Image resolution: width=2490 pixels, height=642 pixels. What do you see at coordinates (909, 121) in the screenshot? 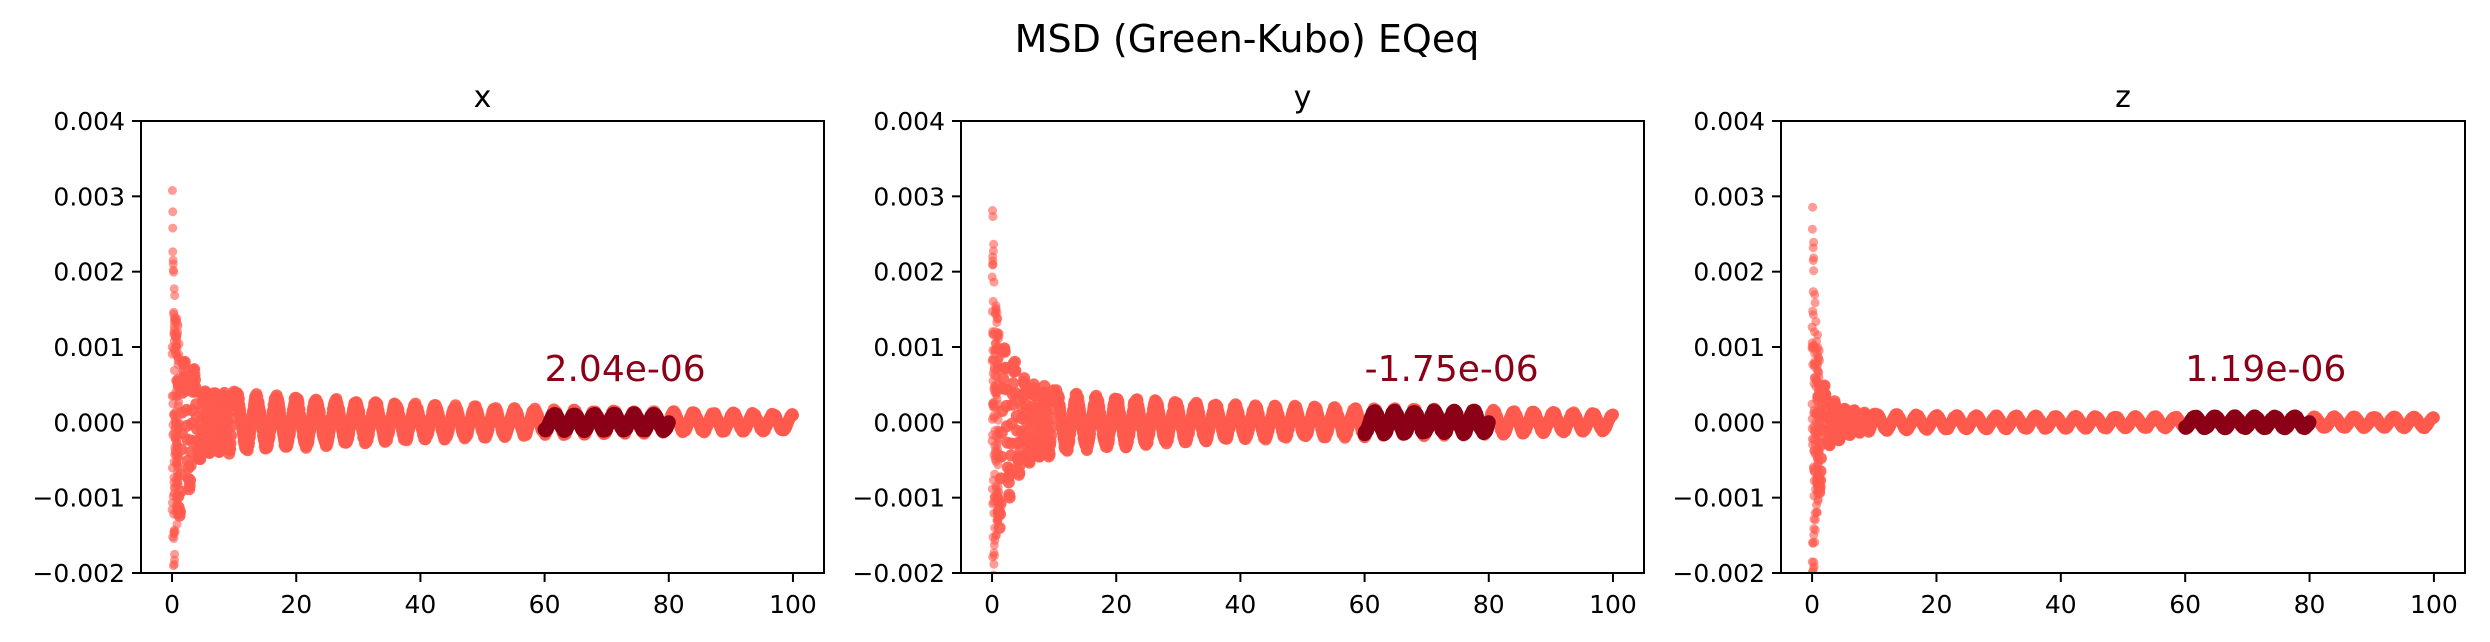
I see `y-tick-label: 0.004` at bounding box center [909, 121].